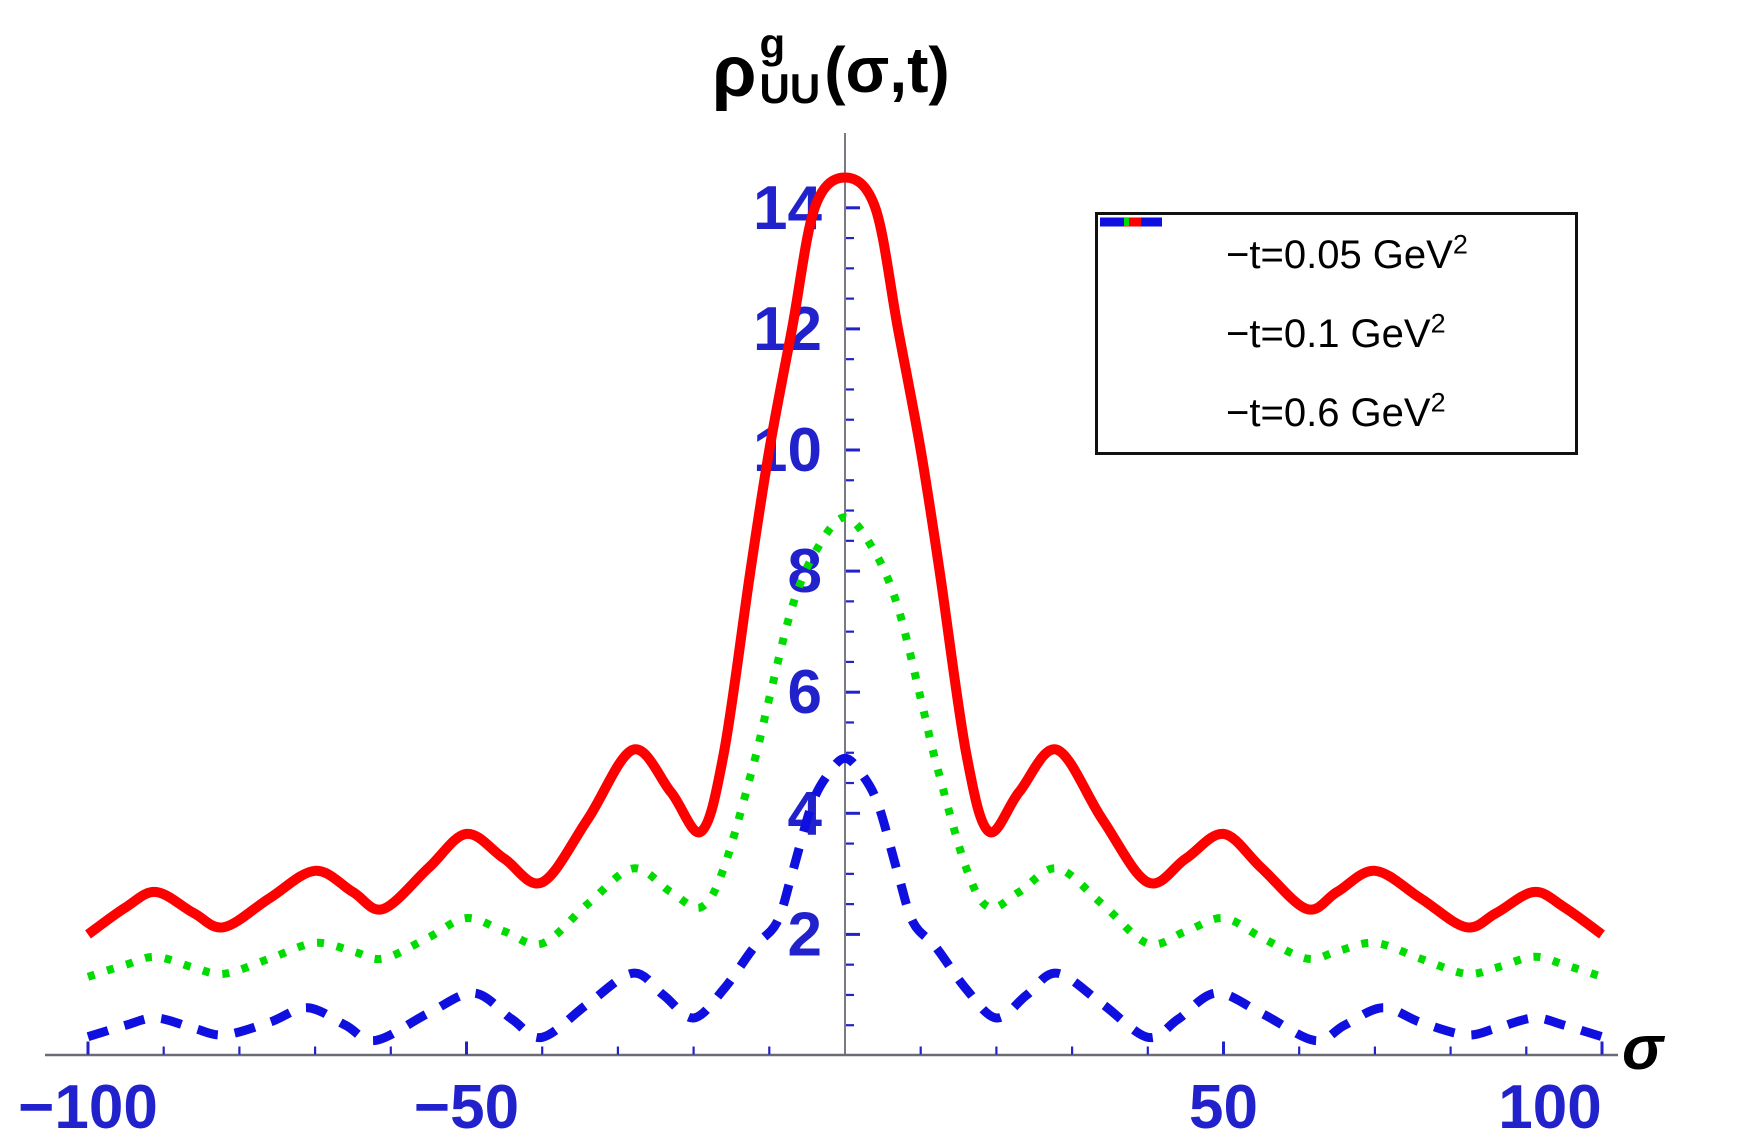 The image size is (1760, 1143). I want to click on title-script-stack: g UU, so click(790, 66).